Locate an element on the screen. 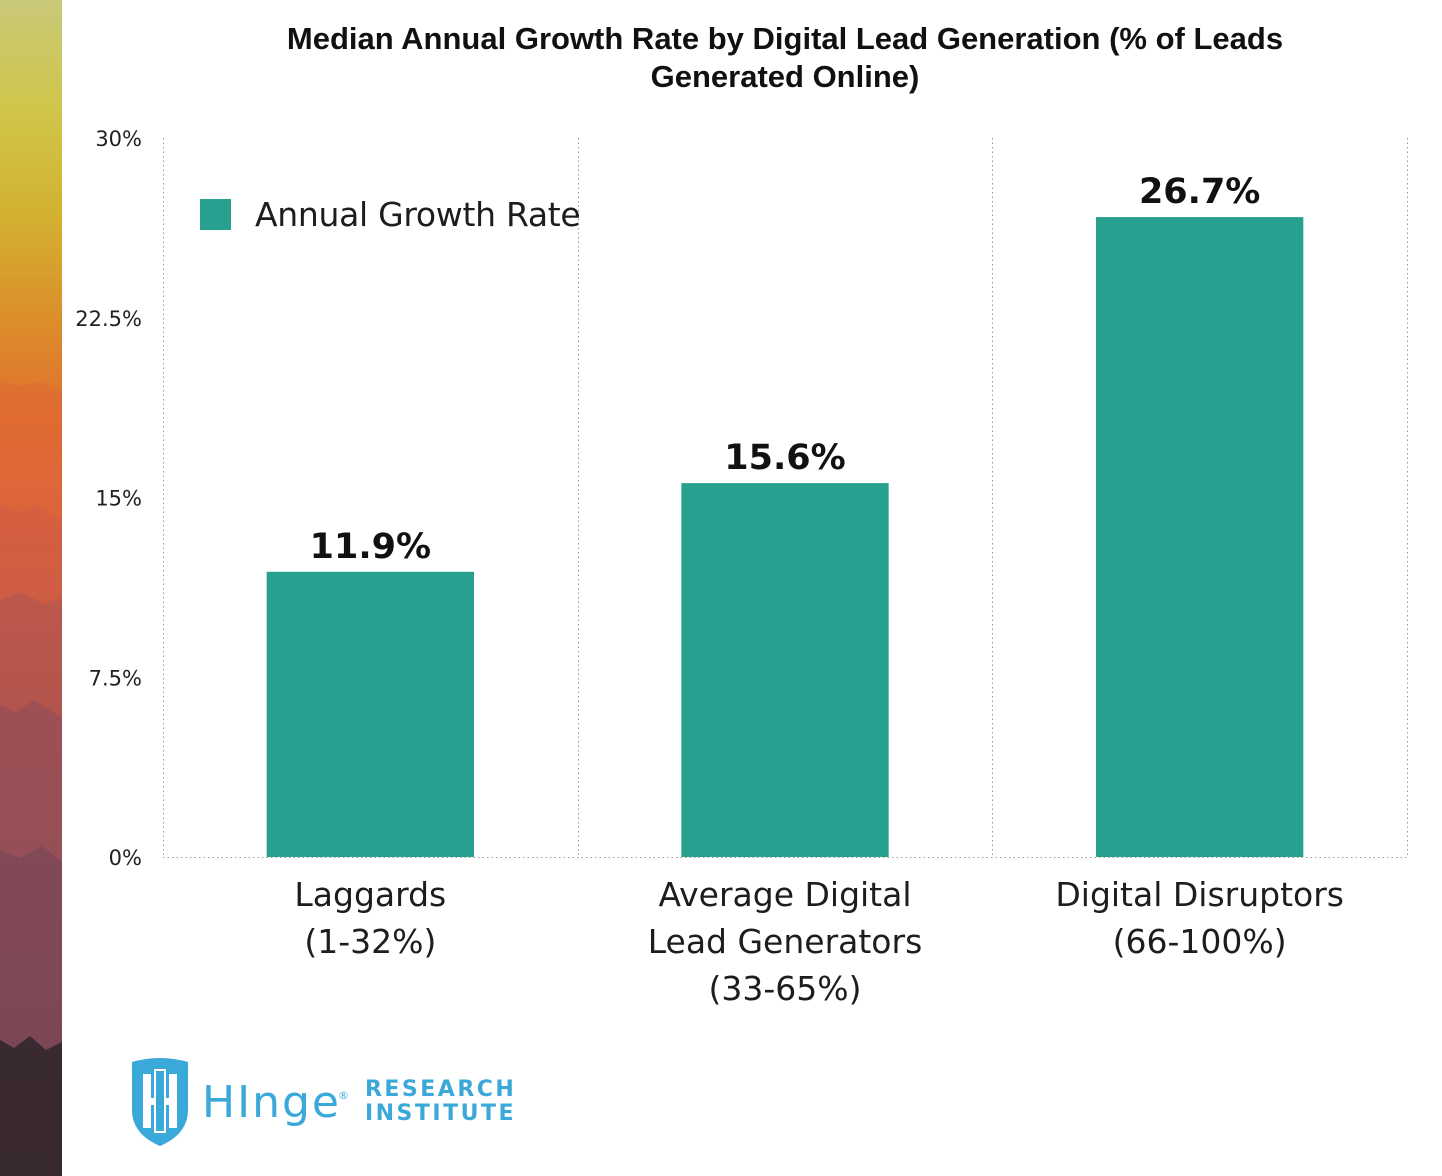 This screenshot has width=1442, height=1176. logo-wordmark-text: HInge is located at coordinates (271, 1102).